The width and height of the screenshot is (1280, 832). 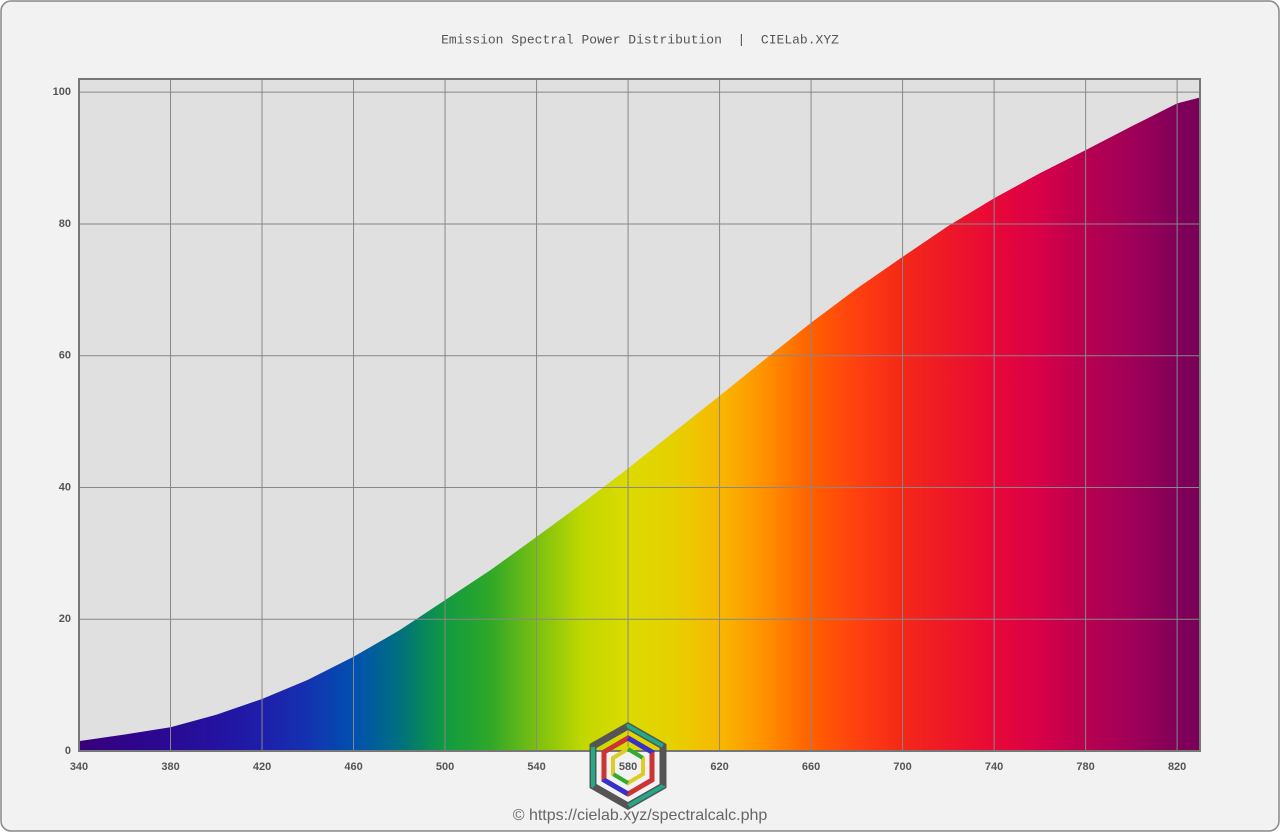 I want to click on y-tick-label: 100, so click(x=62, y=92).